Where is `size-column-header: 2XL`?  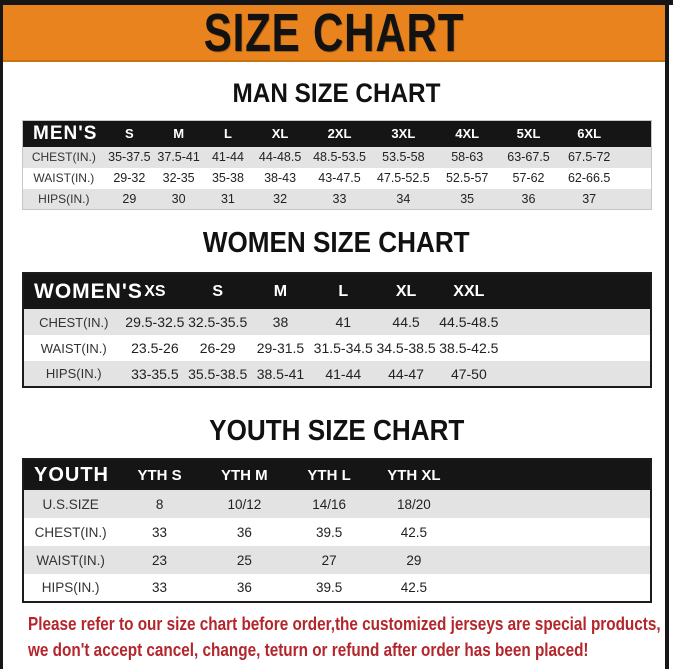
size-column-header: 2XL is located at coordinates (339, 133).